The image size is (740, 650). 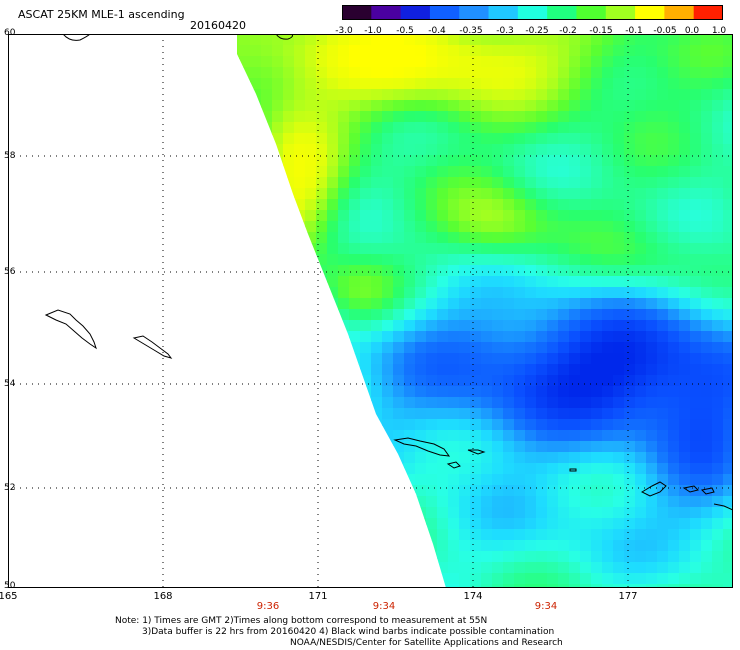 I want to click on colorbar-label-0: -3.0, so click(x=344, y=31).